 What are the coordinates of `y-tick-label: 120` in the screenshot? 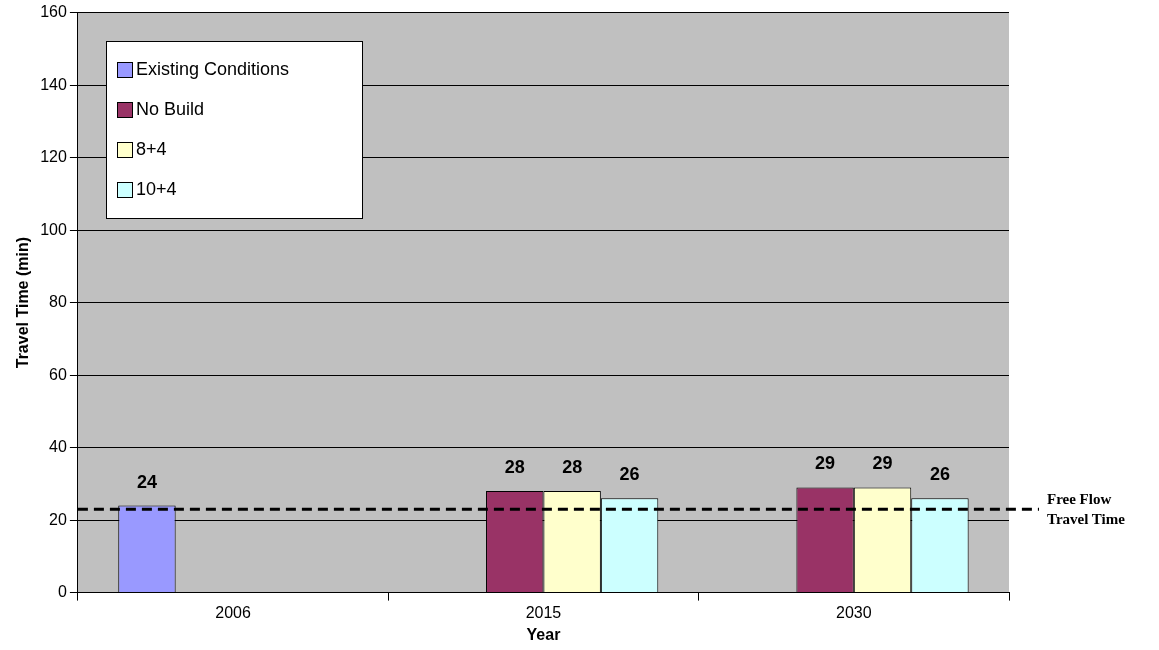 It's located at (53, 157).